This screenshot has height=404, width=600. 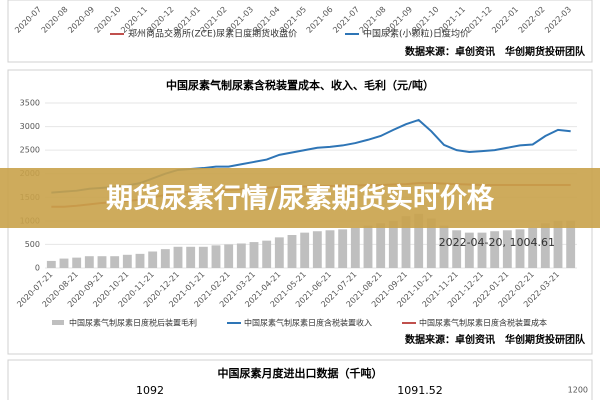 I want to click on bottom-label: 1092, so click(x=150, y=390).